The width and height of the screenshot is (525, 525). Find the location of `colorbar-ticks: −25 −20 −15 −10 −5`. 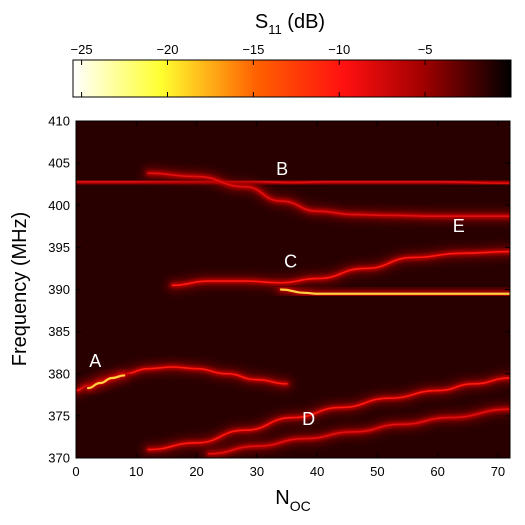

colorbar-ticks: −25 −20 −15 −10 −5 is located at coordinates (252, 69).